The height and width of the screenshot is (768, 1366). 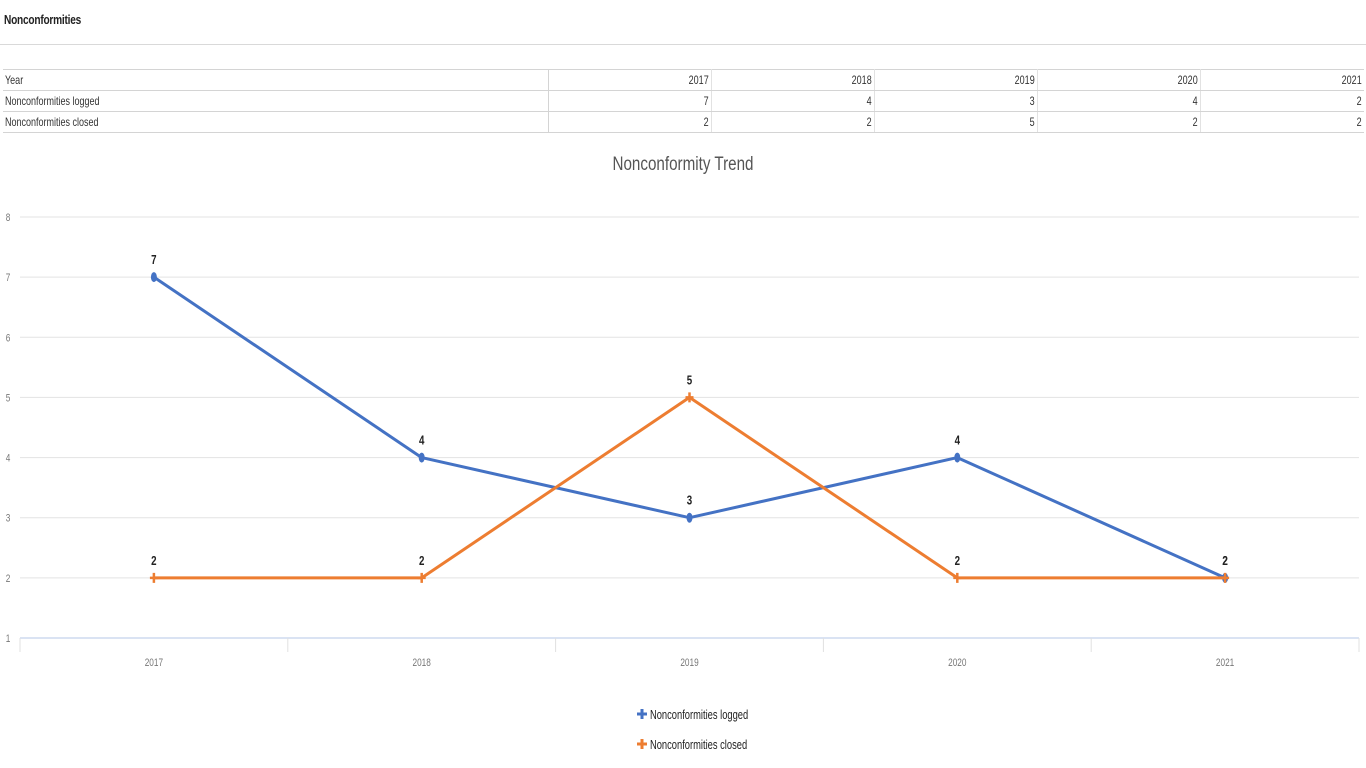 I want to click on x-tick-label: 2021, so click(x=1225, y=663).